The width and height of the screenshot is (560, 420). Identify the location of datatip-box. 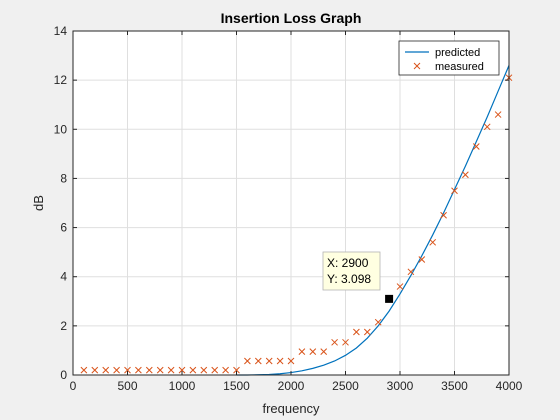
(351, 271).